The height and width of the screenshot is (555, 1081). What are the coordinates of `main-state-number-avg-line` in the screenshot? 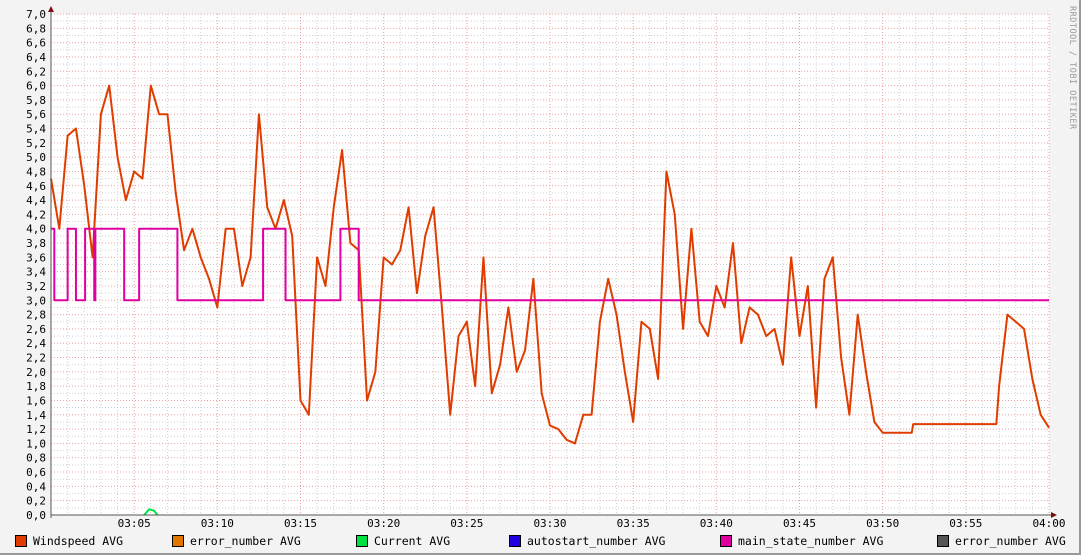 It's located at (550, 264).